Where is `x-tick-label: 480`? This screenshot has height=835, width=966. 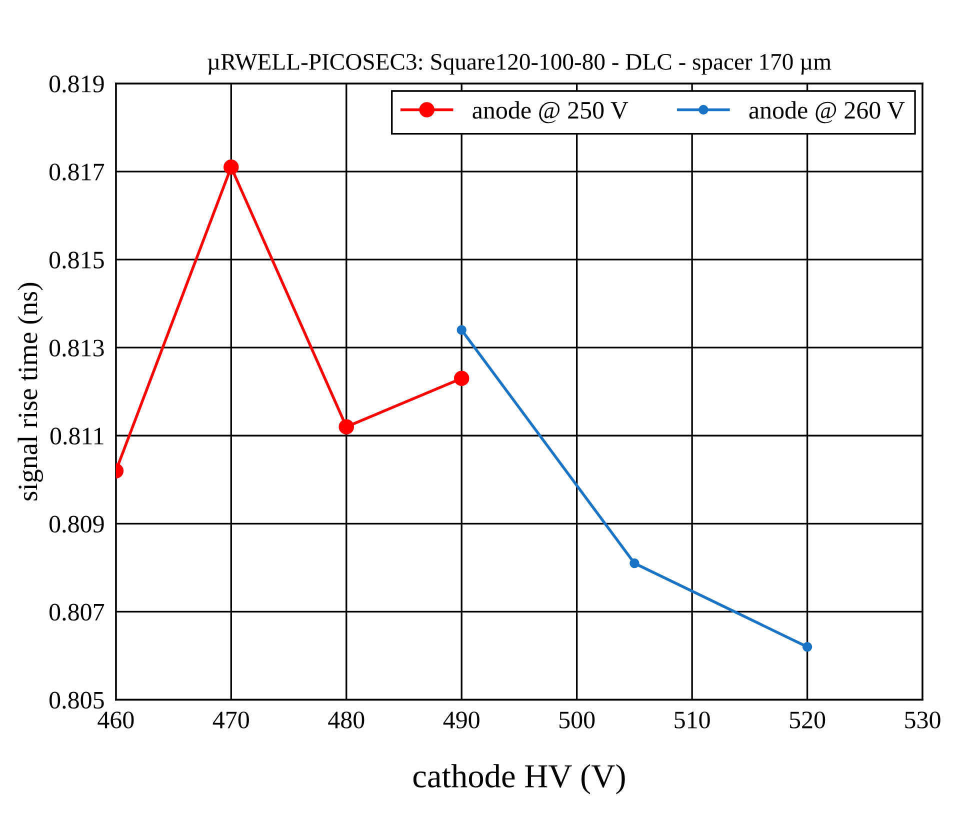 x-tick-label: 480 is located at coordinates (346, 720).